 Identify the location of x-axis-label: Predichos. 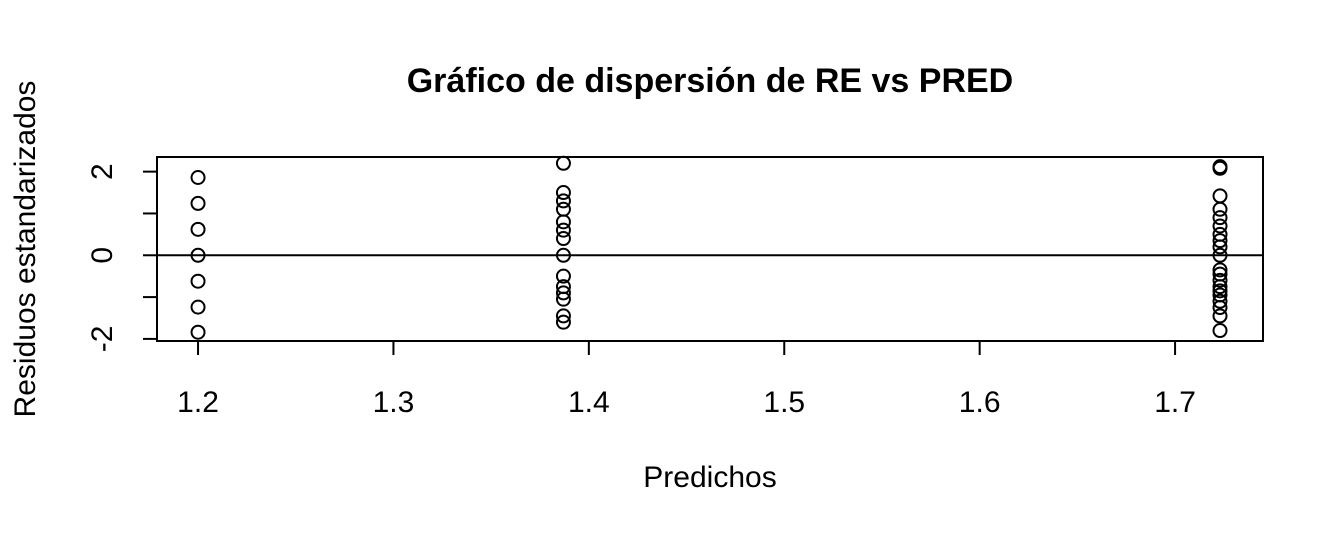
(709, 477).